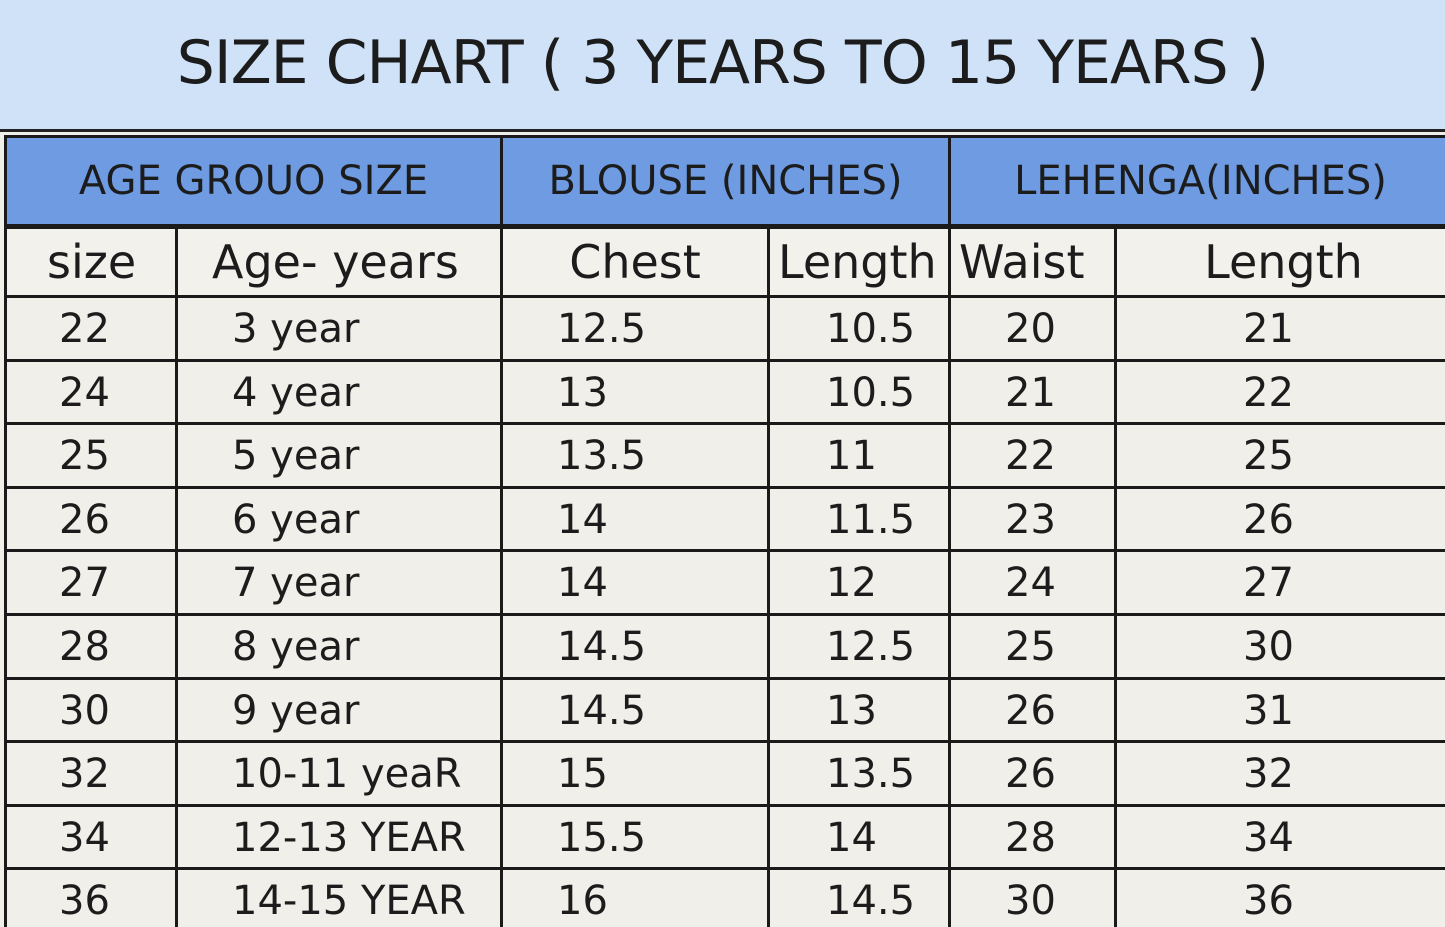 The width and height of the screenshot is (1445, 927). Describe the element at coordinates (339, 455) in the screenshot. I see `table-cell: 5 year` at that location.